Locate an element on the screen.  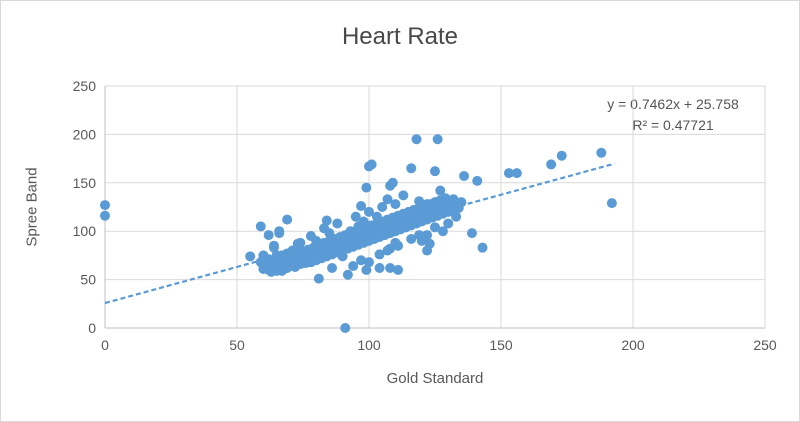
y-tick-label: 200 is located at coordinates (85, 134).